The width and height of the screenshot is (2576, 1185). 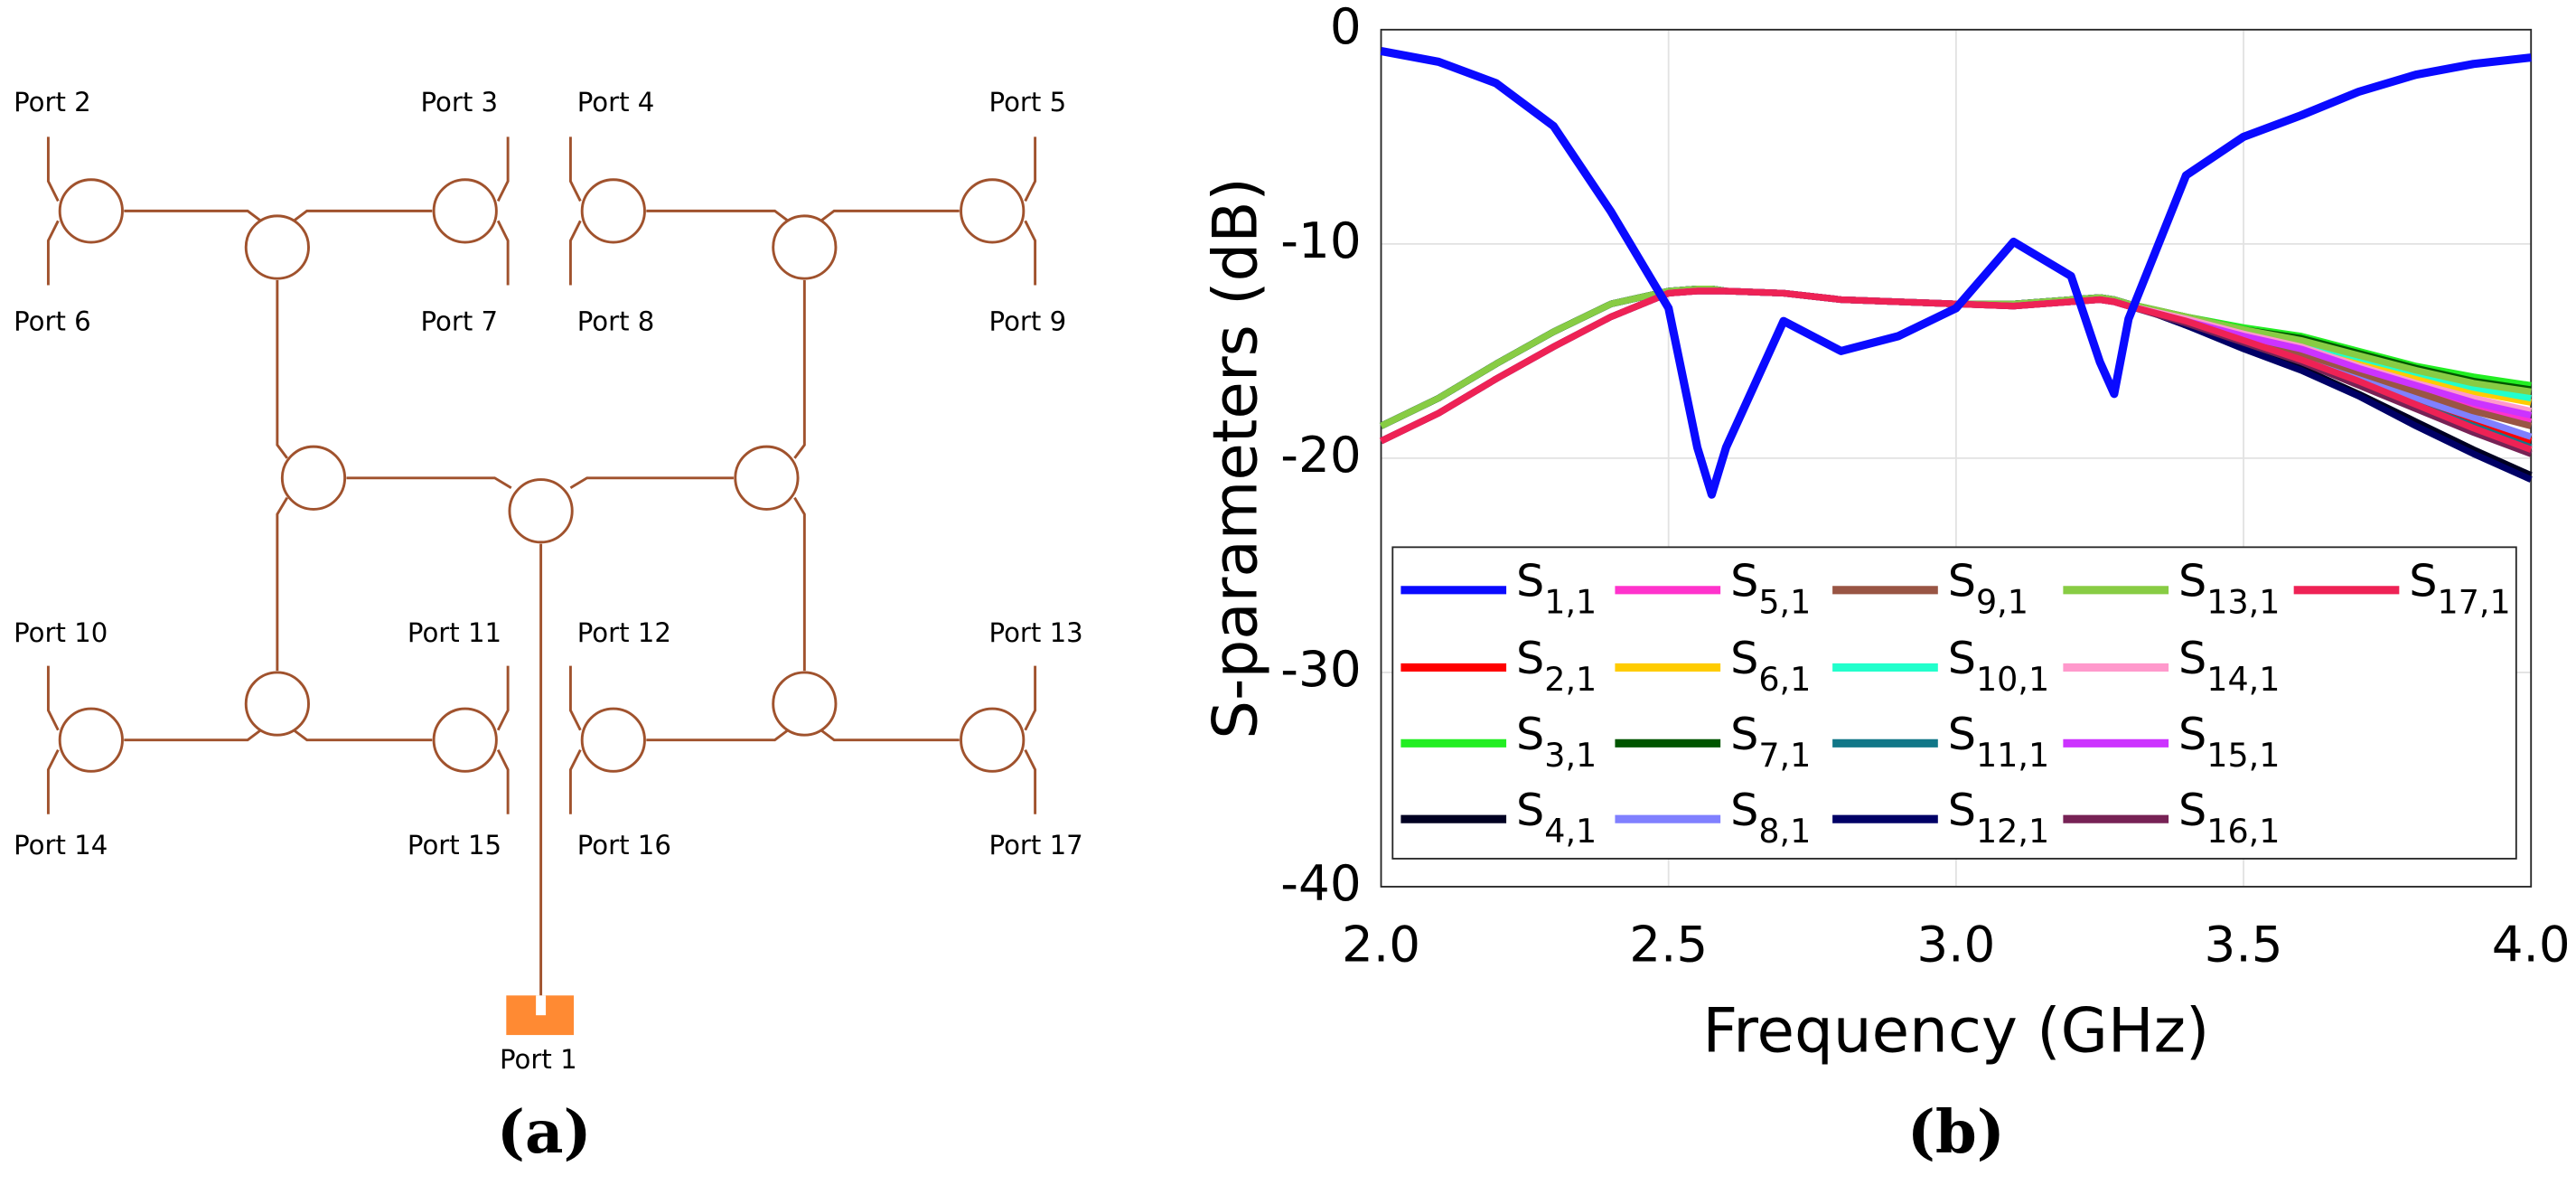 What do you see at coordinates (1770, 665) in the screenshot?
I see `legend-label: S6,1` at bounding box center [1770, 665].